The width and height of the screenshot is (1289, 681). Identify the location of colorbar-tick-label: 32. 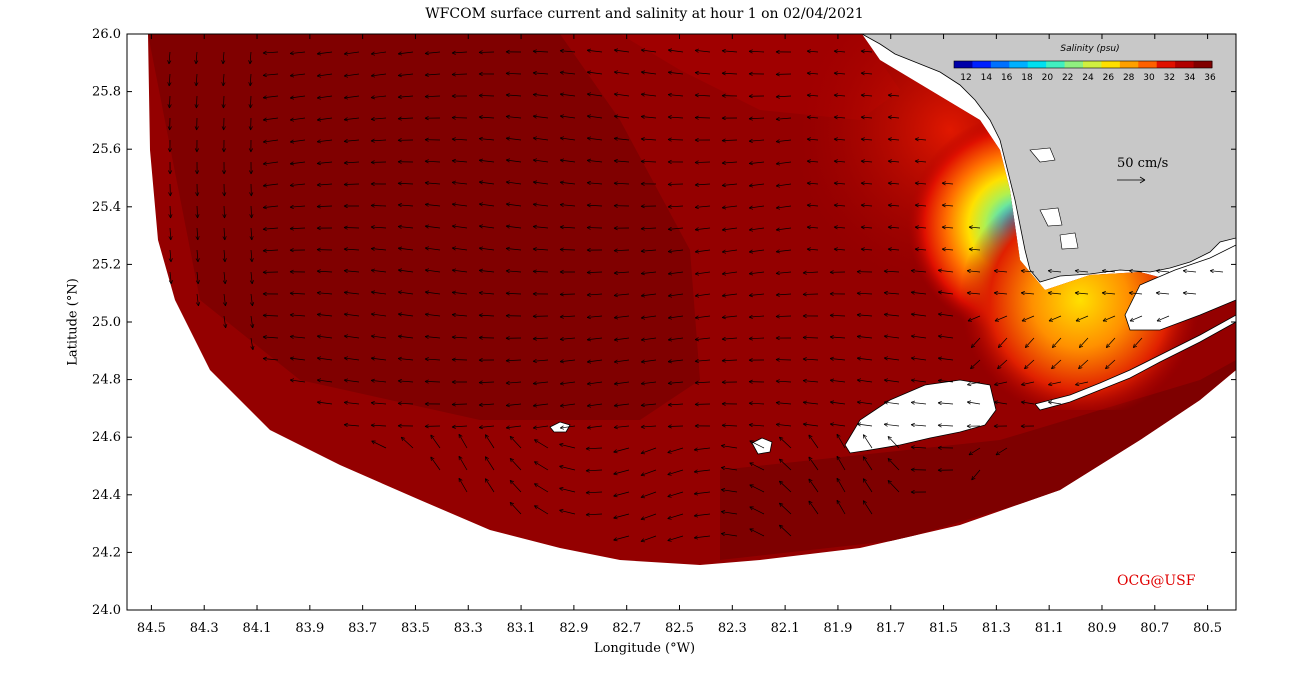
(1169, 78).